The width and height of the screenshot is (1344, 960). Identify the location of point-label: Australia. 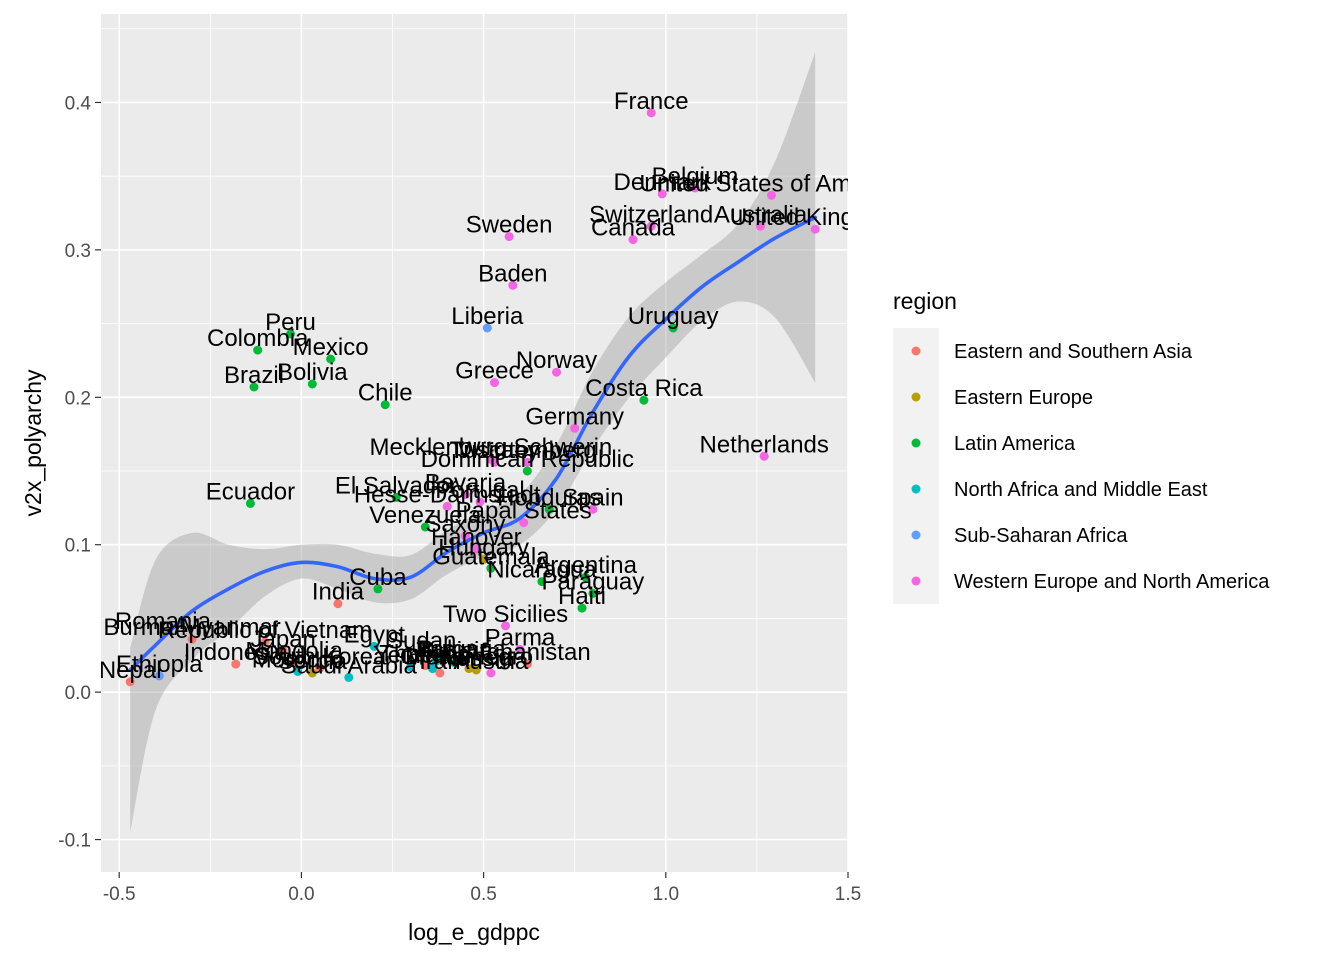
(761, 214).